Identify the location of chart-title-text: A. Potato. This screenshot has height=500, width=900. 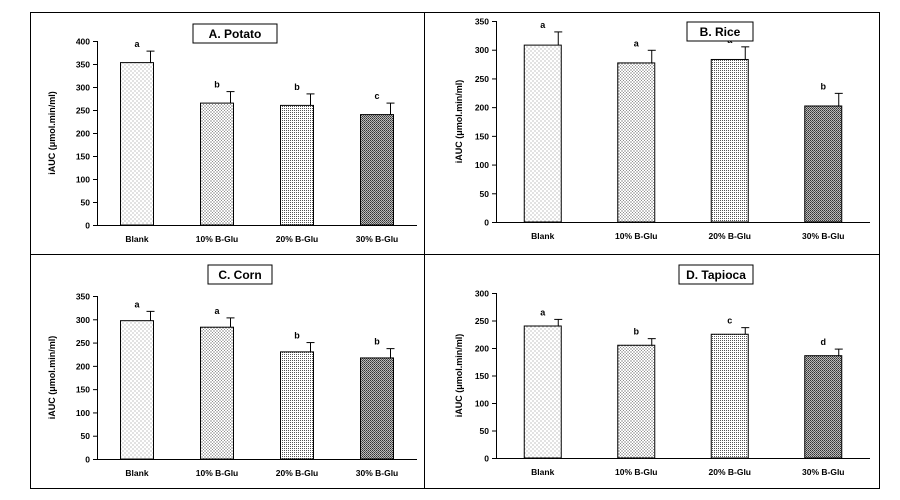
(235, 34).